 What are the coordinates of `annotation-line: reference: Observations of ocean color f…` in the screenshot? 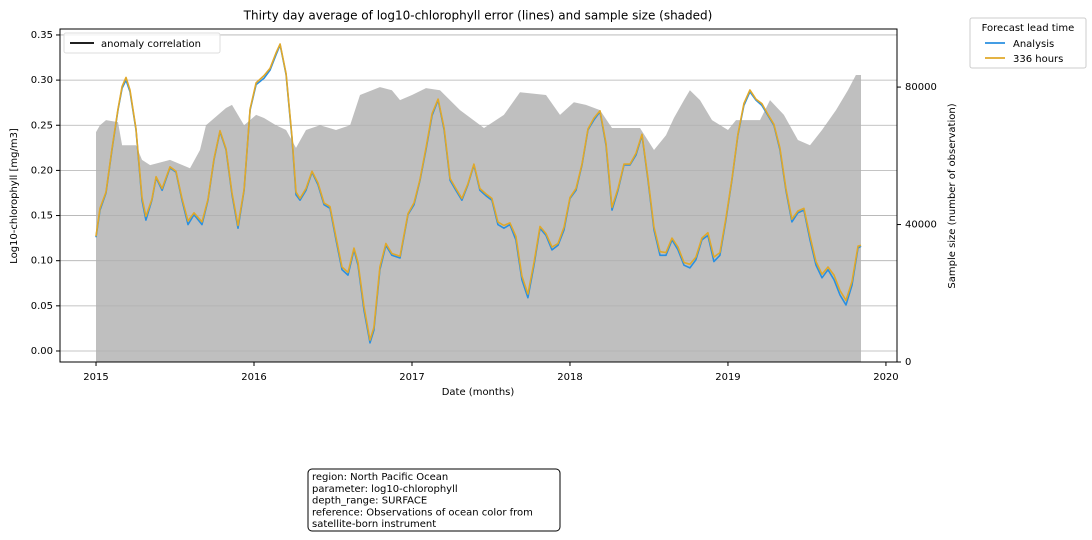 It's located at (422, 512).